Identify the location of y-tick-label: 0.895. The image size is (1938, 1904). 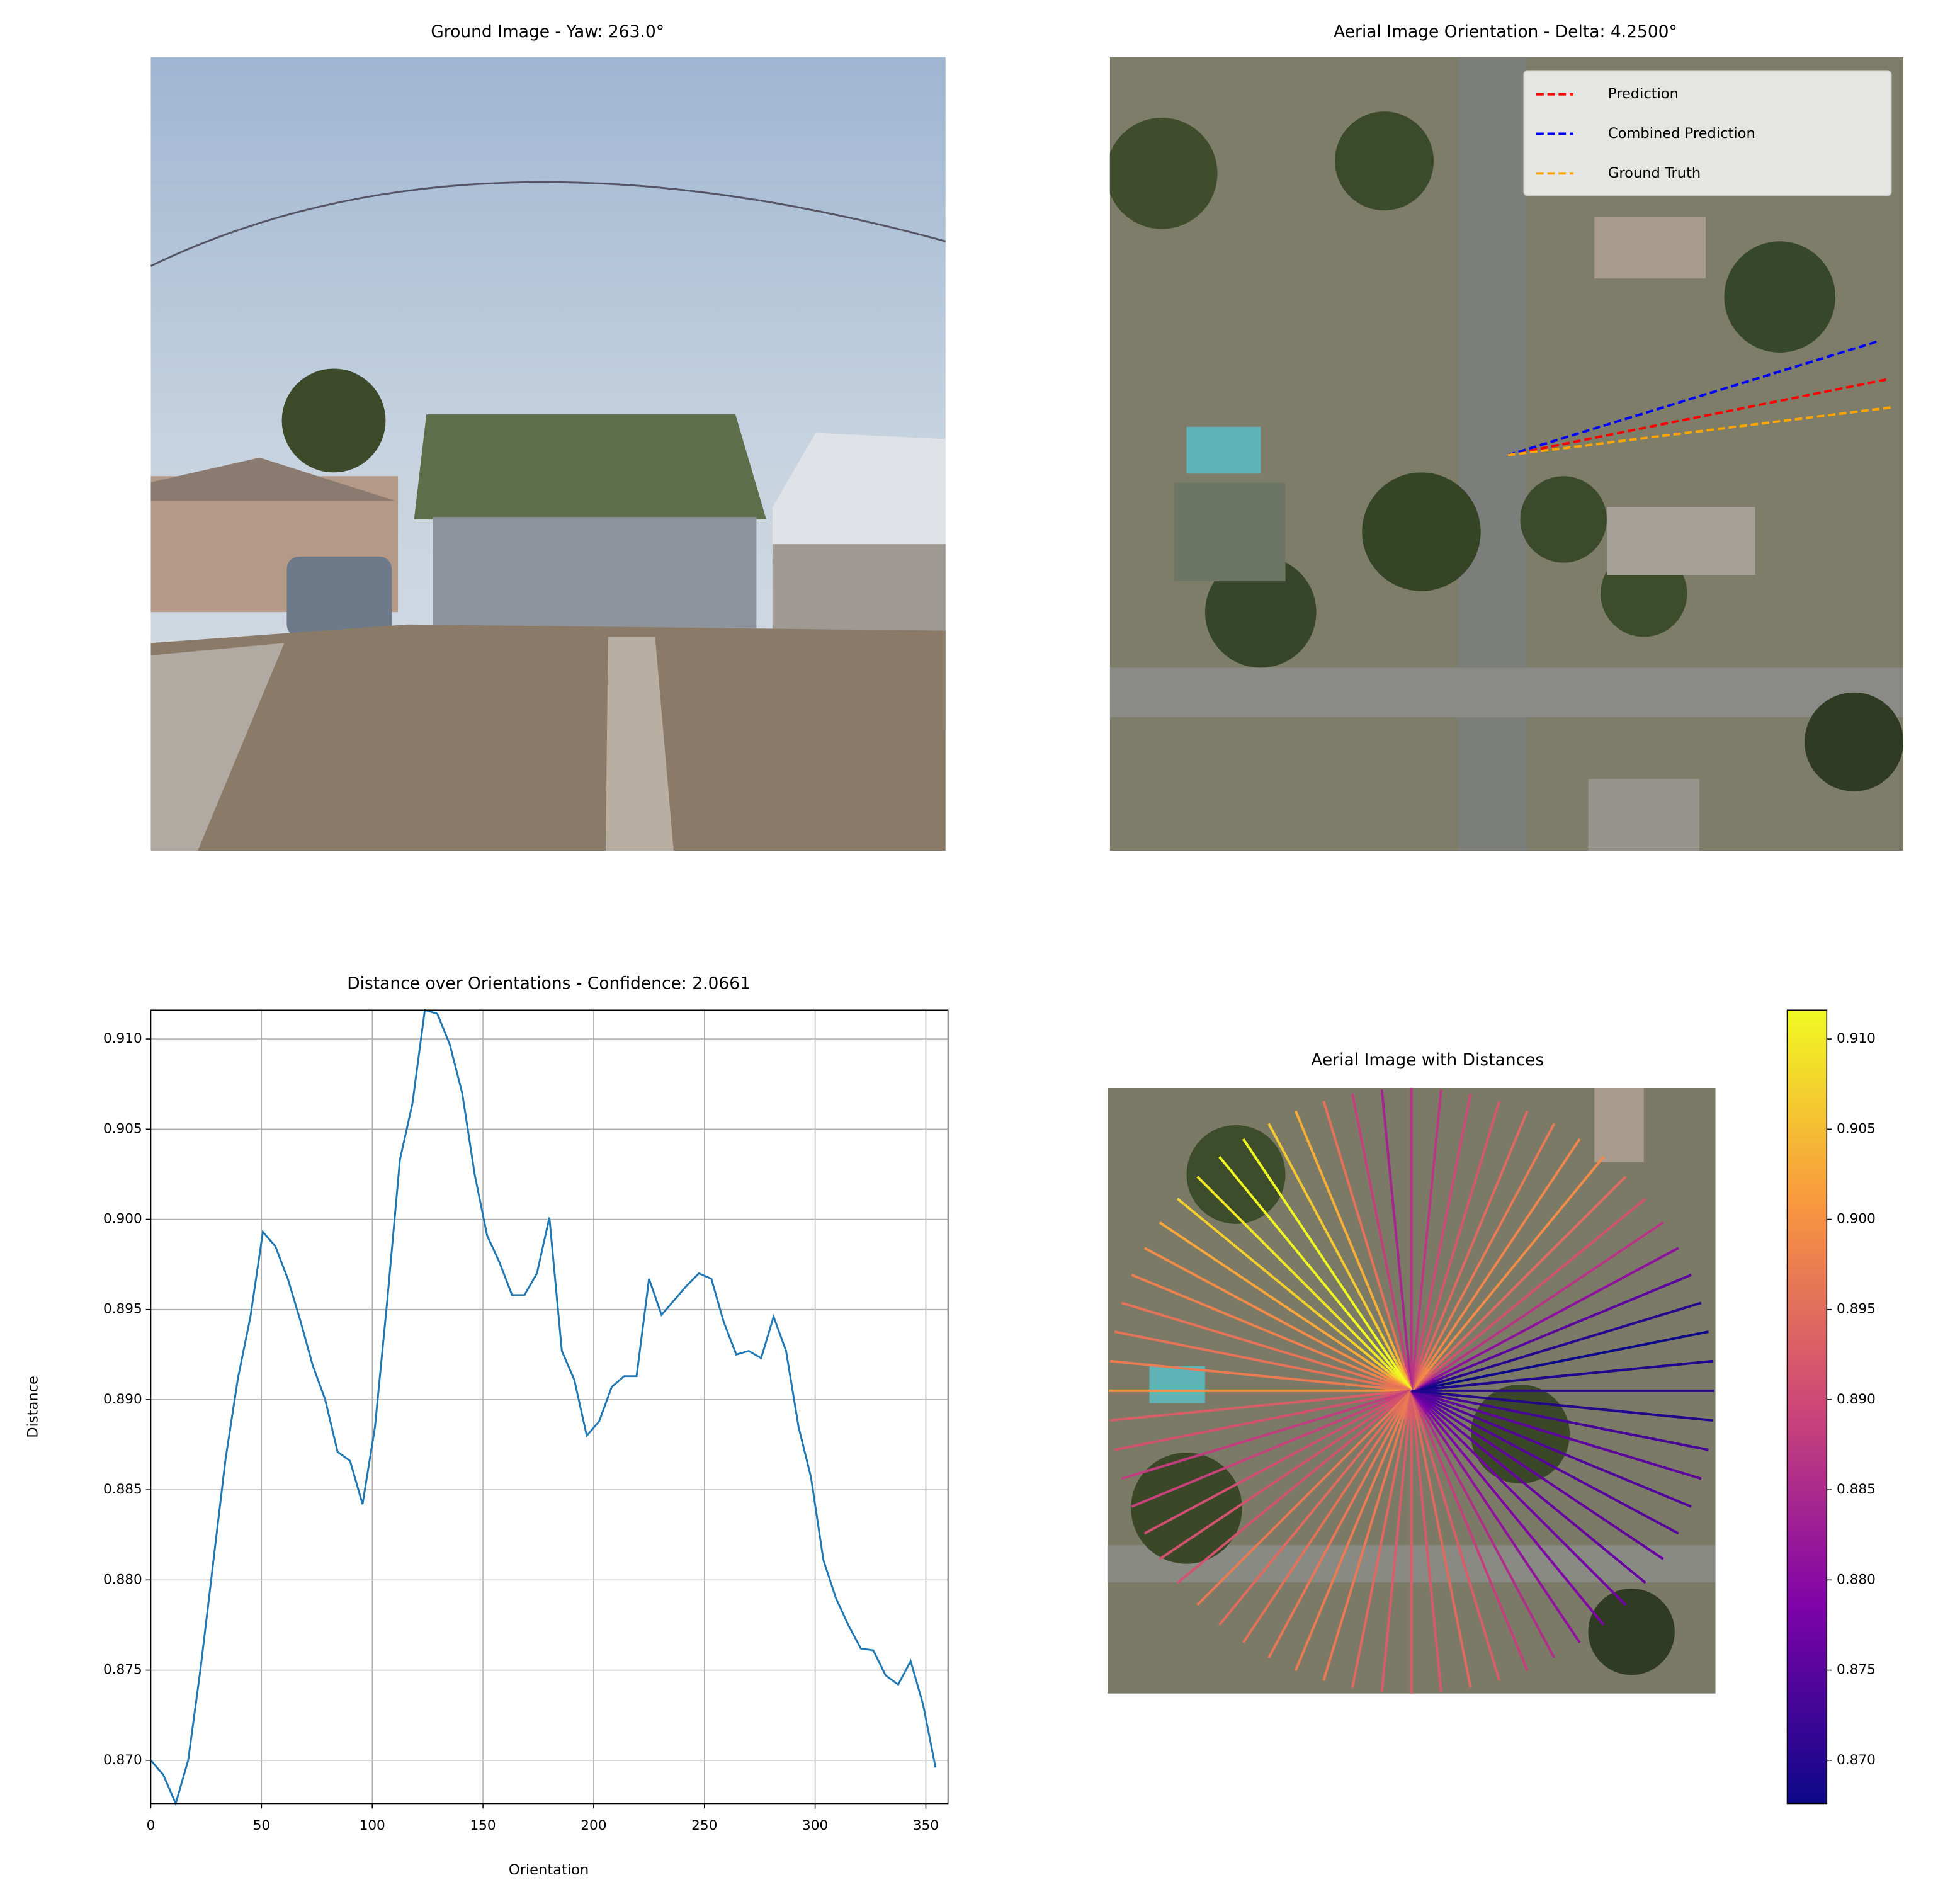
(122, 1309).